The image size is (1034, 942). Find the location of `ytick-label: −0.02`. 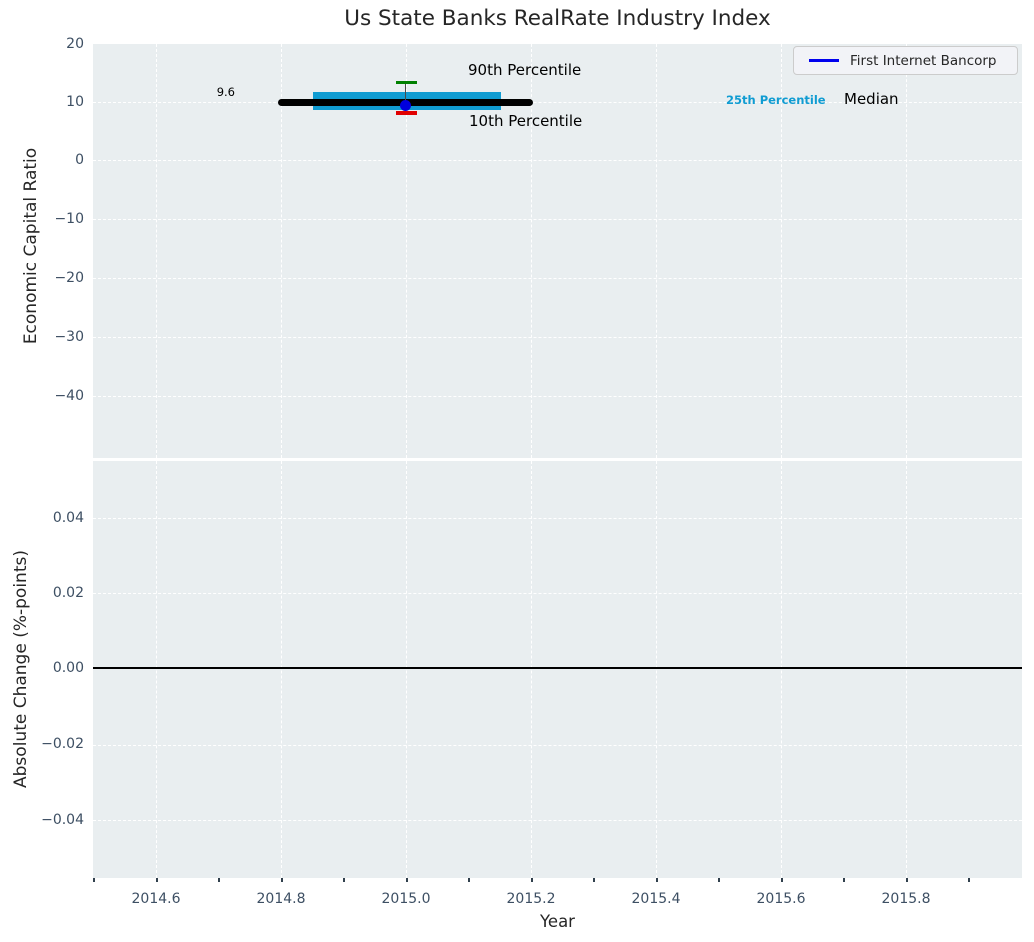

ytick-label: −0.02 is located at coordinates (62, 744).